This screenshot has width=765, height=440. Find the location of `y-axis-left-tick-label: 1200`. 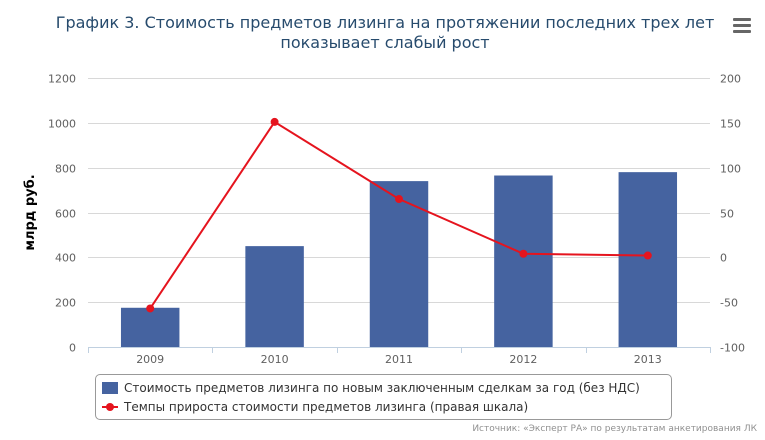

y-axis-left-tick-label: 1200 is located at coordinates (62, 79).